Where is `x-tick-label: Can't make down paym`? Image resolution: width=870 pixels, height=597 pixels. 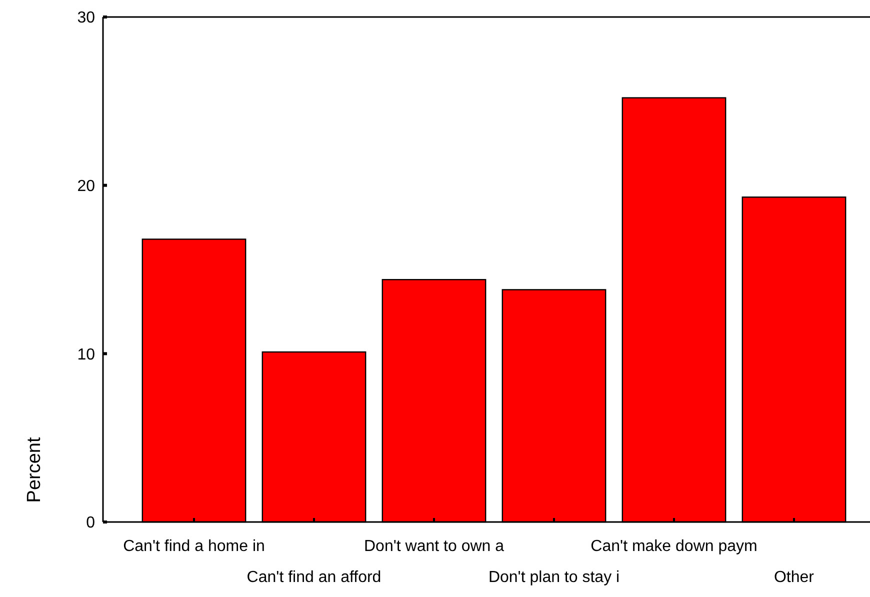 x-tick-label: Can't make down paym is located at coordinates (674, 546).